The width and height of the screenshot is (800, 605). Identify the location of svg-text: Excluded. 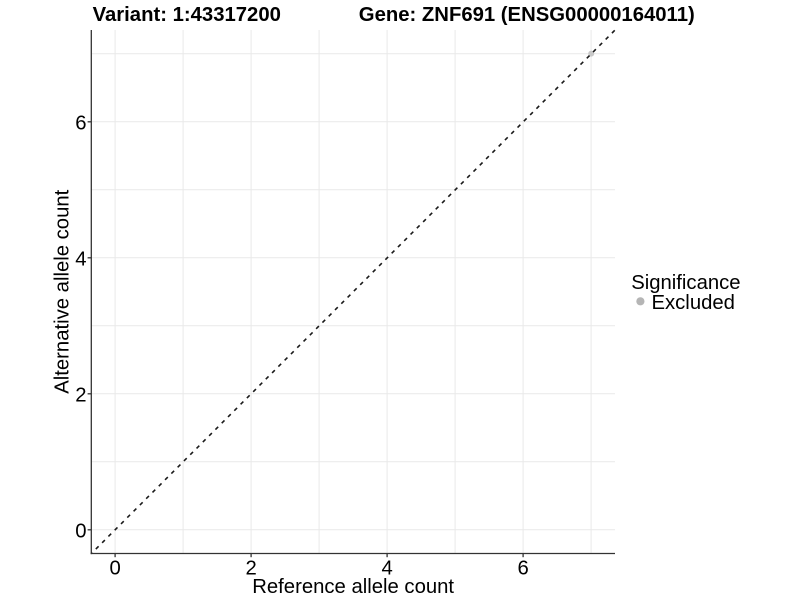
(693, 303).